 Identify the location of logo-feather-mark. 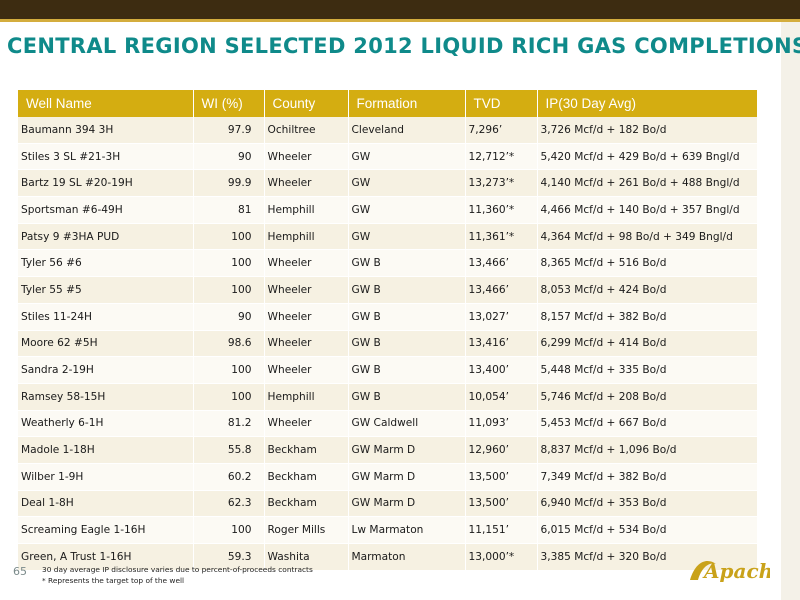
(703, 570).